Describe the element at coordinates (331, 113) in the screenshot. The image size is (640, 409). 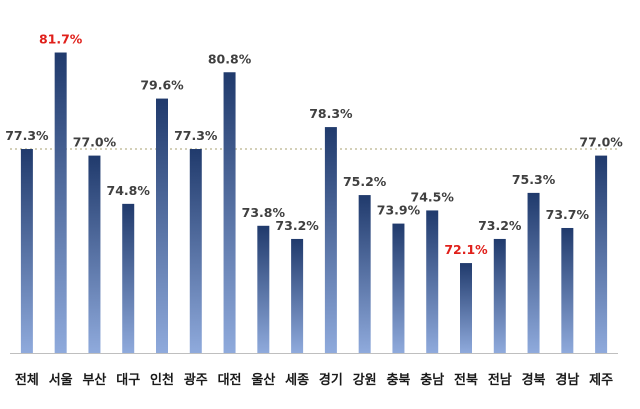
I see `value-label-경기: 78.3%` at that location.